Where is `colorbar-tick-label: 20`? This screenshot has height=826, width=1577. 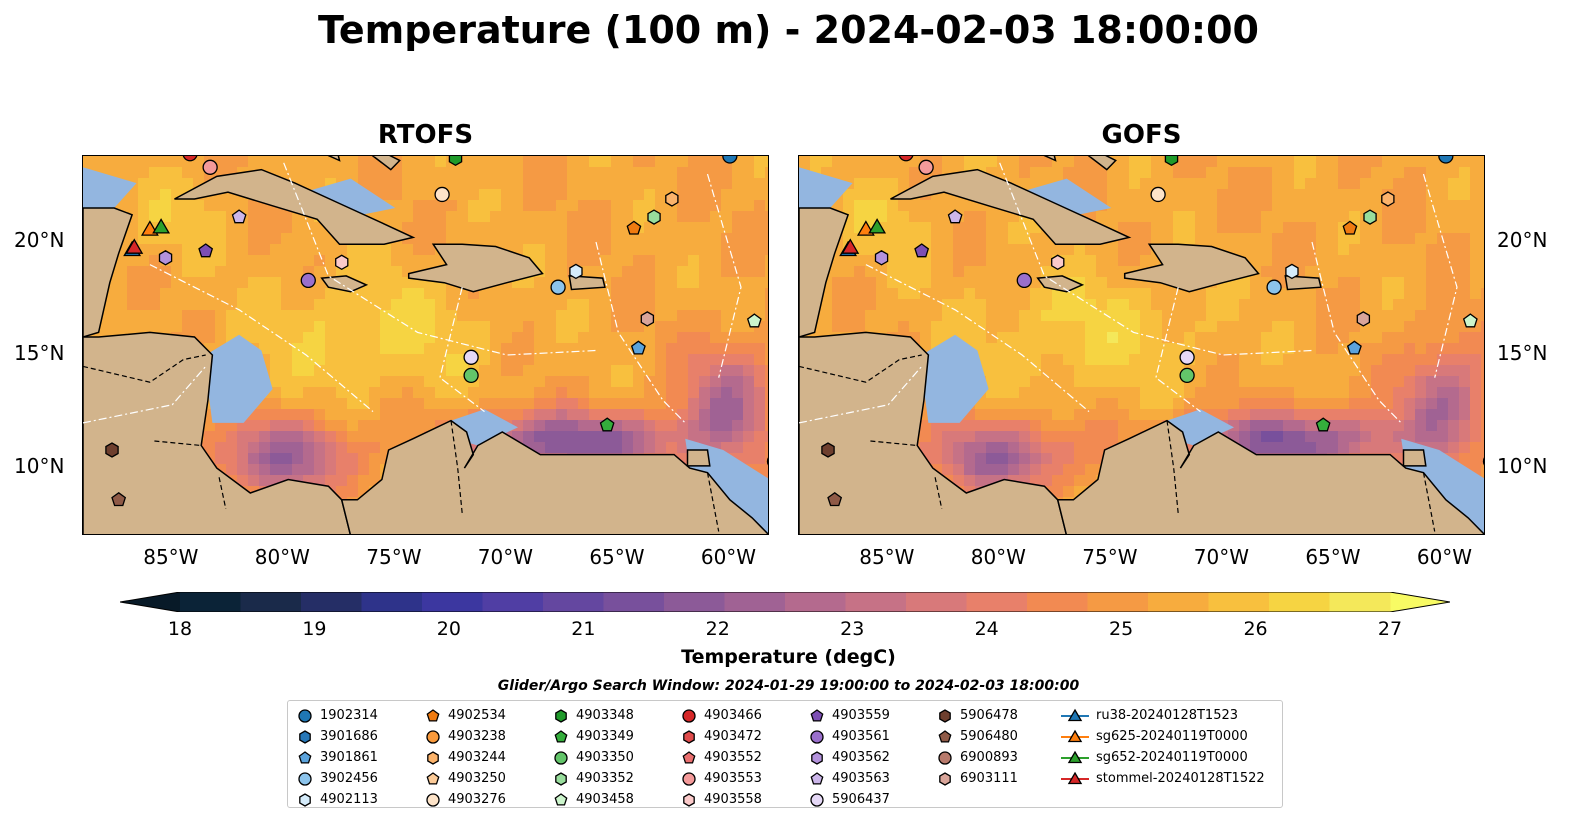
colorbar-tick-label: 20 is located at coordinates (448, 629).